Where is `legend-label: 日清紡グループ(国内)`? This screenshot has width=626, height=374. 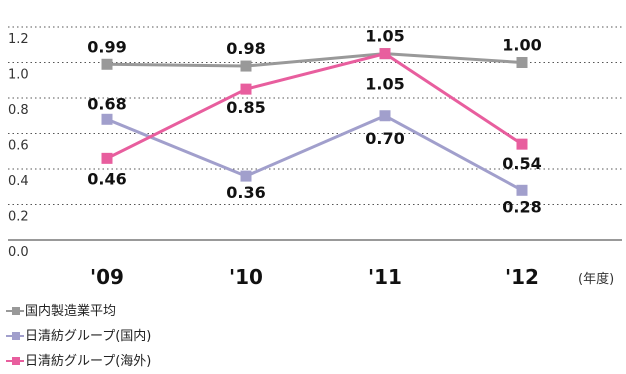
legend-label: 日清紡グループ(国内) is located at coordinates (88, 336).